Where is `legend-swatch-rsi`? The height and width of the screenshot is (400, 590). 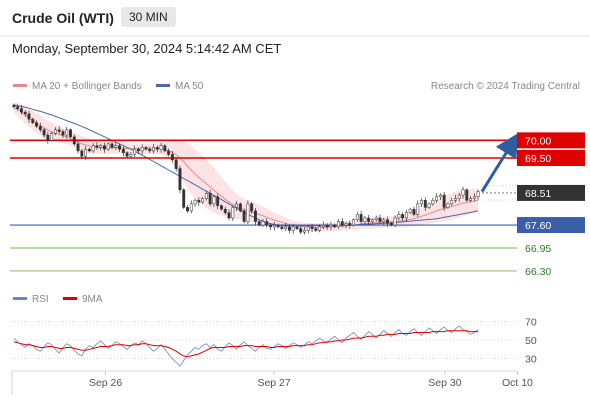 legend-swatch-rsi is located at coordinates (20, 298).